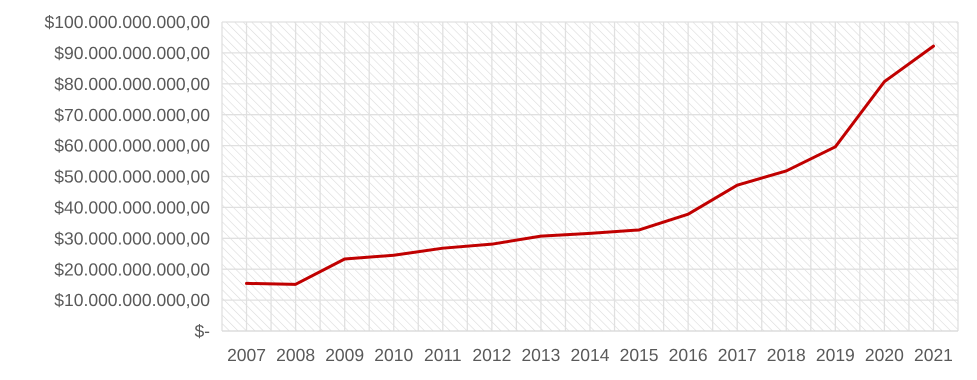 This screenshot has height=380, width=977. What do you see at coordinates (132, 208) in the screenshot?
I see `y-tick-label: $40.000.000.000,00` at bounding box center [132, 208].